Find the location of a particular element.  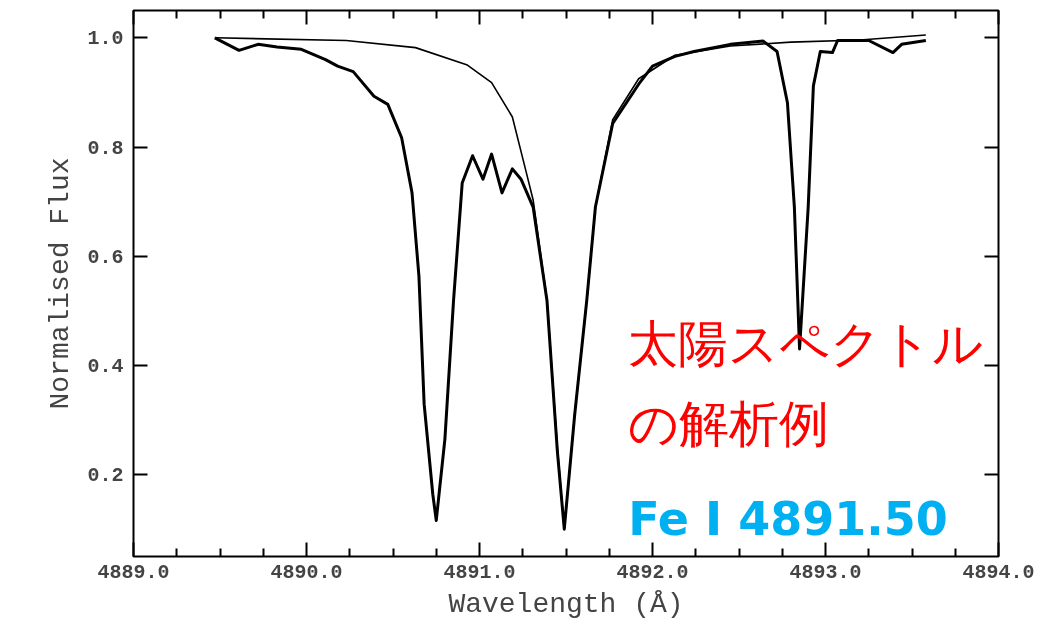

annotation: Fe I 4891.50 is located at coordinates (788, 519).